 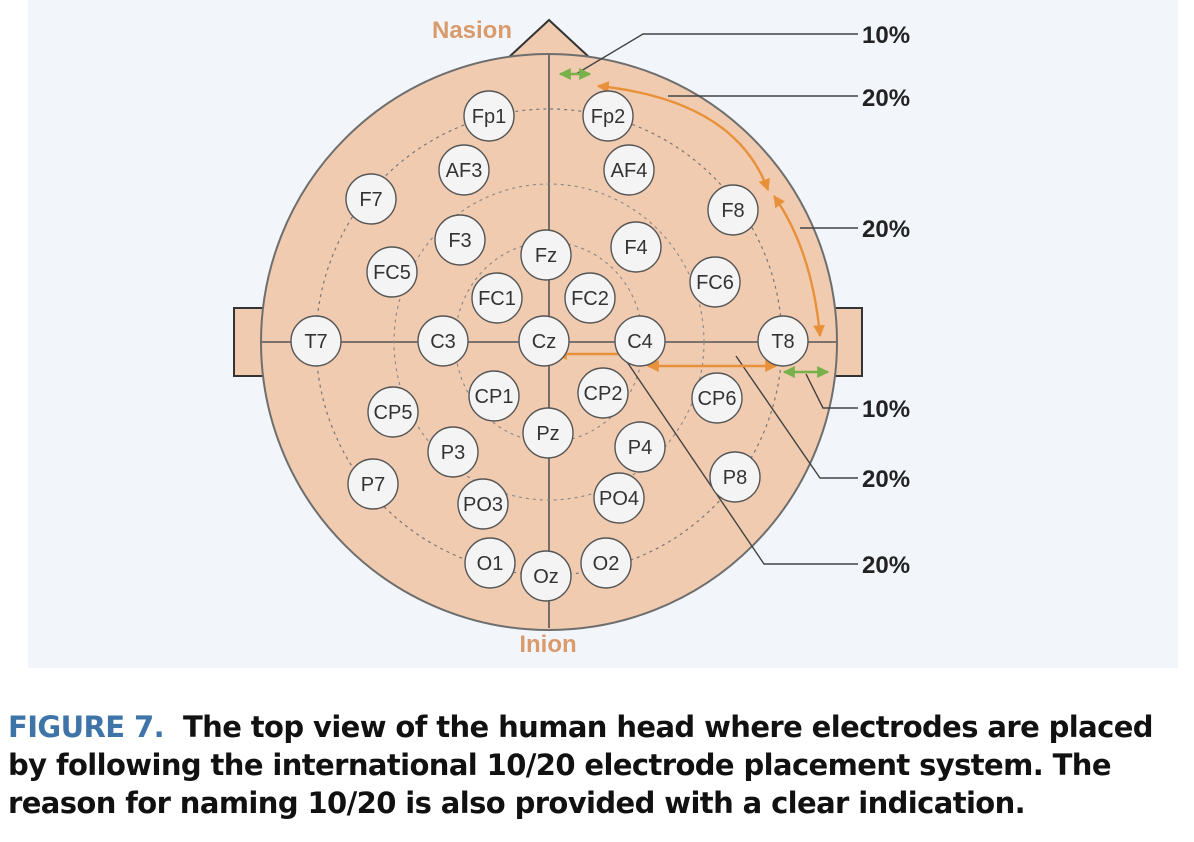 I want to click on nasion-label: Nasion, so click(x=472, y=30).